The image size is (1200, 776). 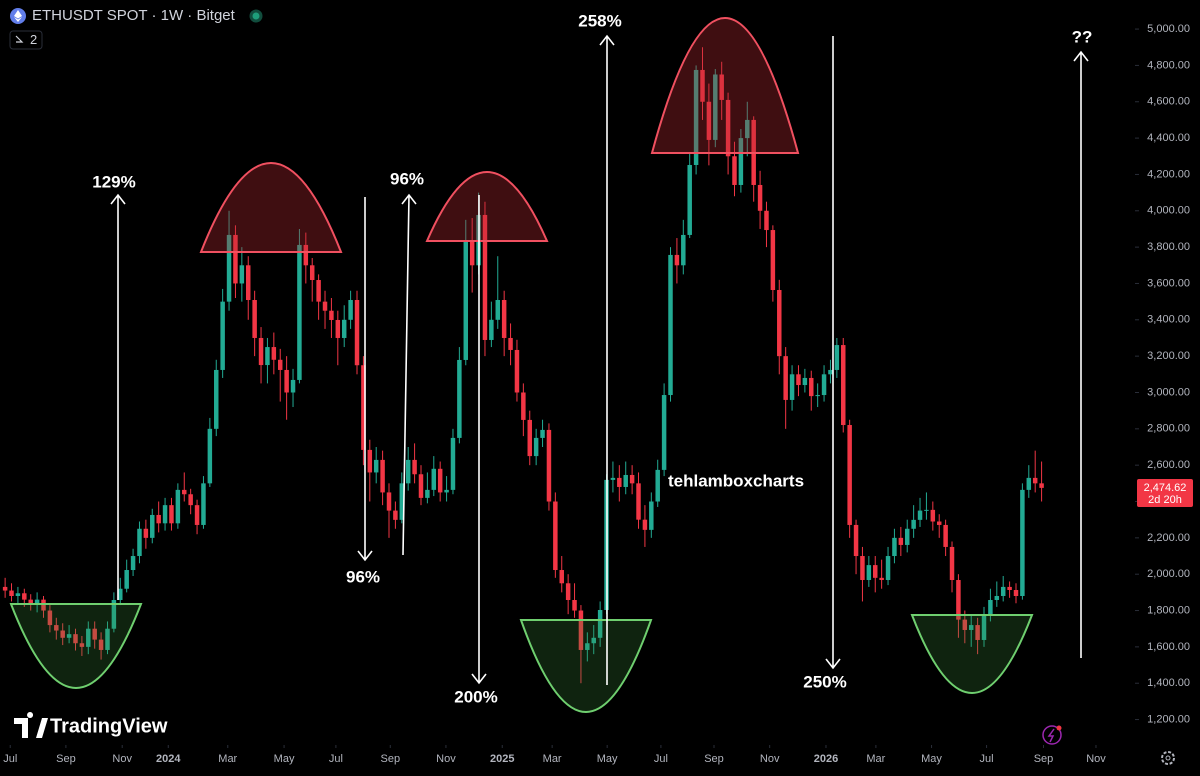 What do you see at coordinates (1168, 429) in the screenshot?
I see `y-tick-label: 2,800.00` at bounding box center [1168, 429].